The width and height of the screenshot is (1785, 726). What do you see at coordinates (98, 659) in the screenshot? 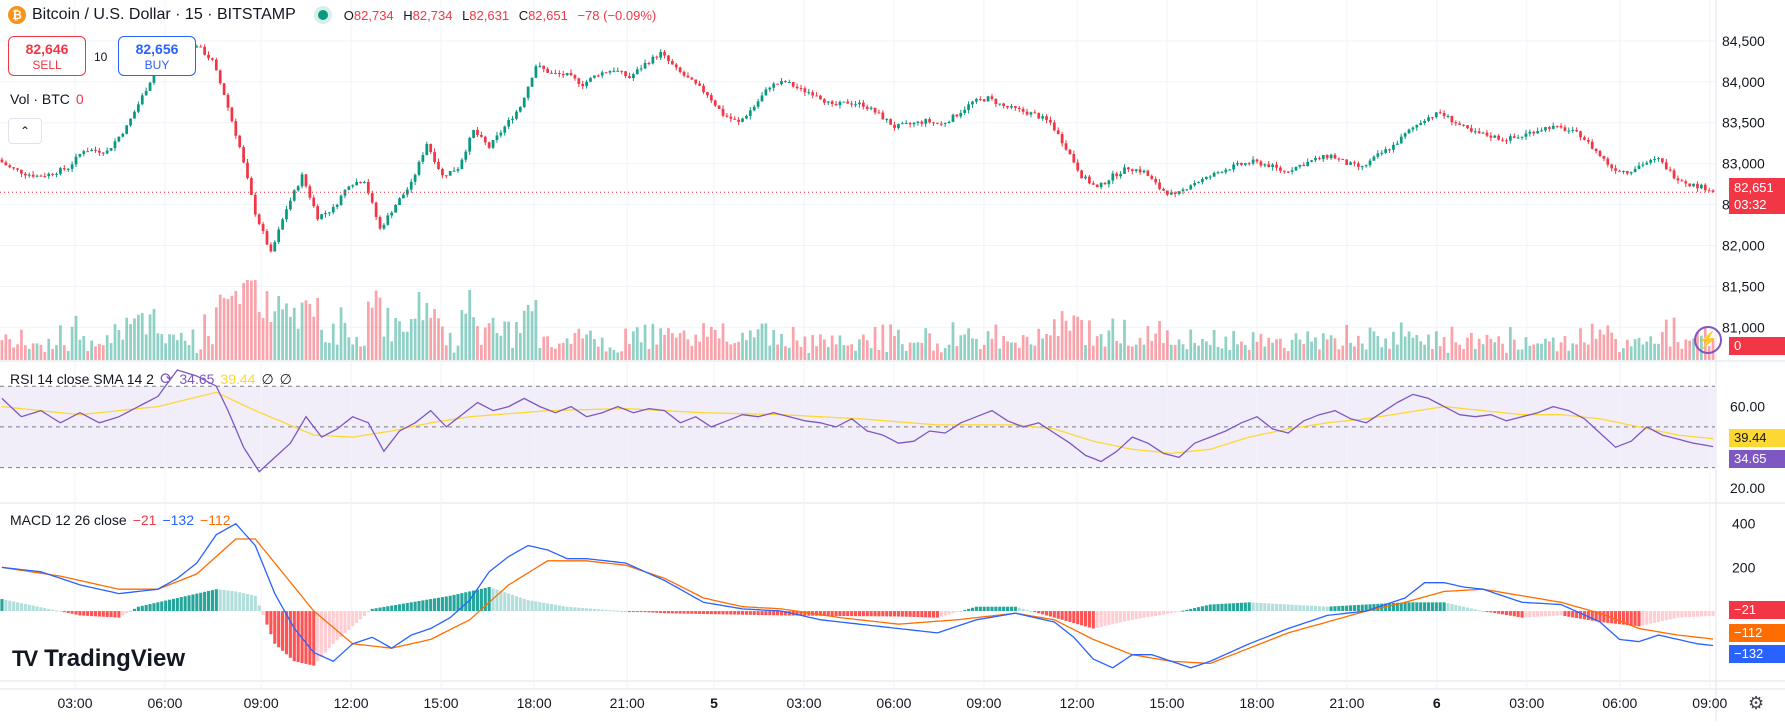
I see `tradingview-logo: TV TradingView` at bounding box center [98, 659].